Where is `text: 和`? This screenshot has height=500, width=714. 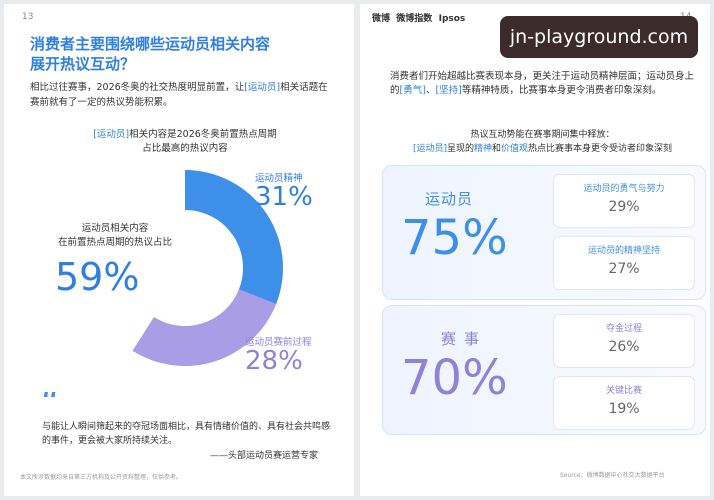
text: 和 is located at coordinates (497, 149).